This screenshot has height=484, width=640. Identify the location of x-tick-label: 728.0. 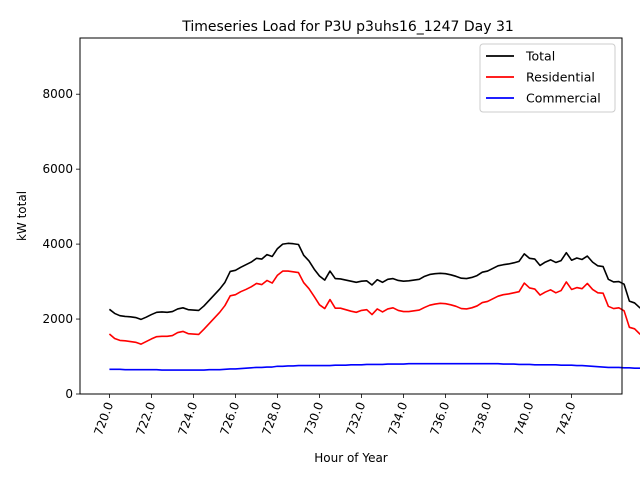
(271, 418).